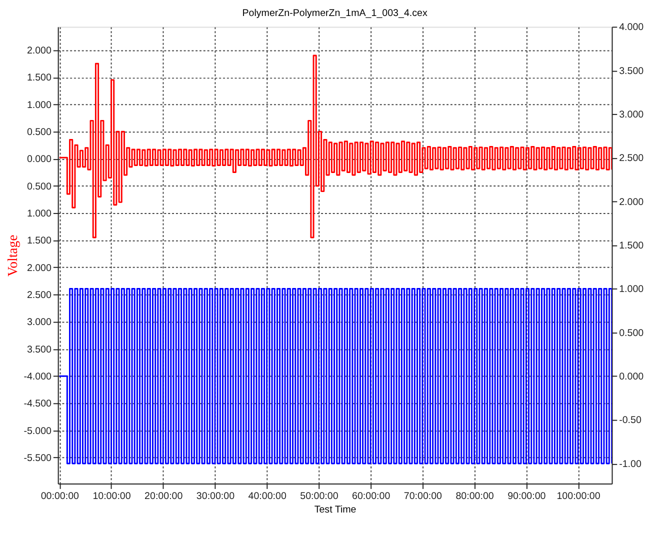  What do you see at coordinates (631, 114) in the screenshot?
I see `y2-tick-label: 3.000` at bounding box center [631, 114].